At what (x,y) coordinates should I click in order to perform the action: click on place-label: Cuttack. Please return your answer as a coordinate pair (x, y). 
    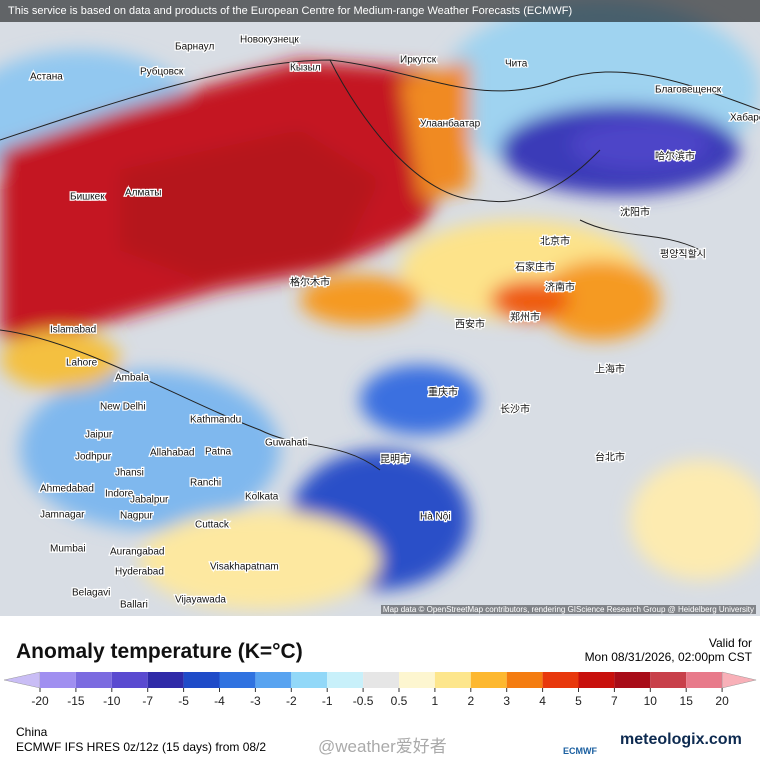
    Looking at the image, I should click on (212, 525).